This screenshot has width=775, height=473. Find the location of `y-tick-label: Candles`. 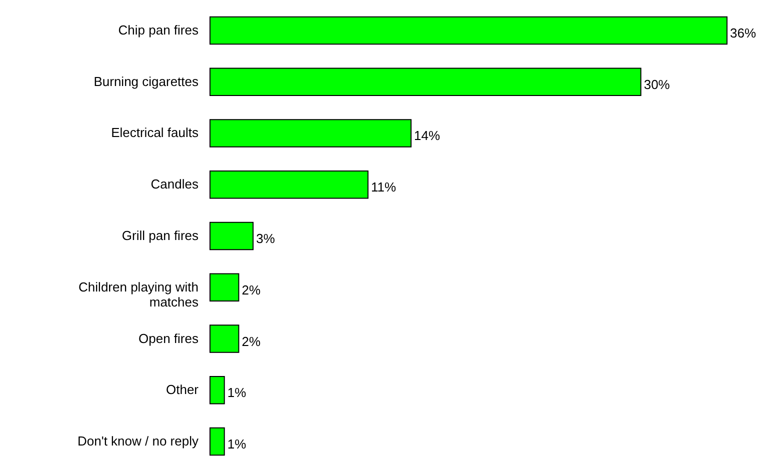

y-tick-label: Candles is located at coordinates (174, 184).